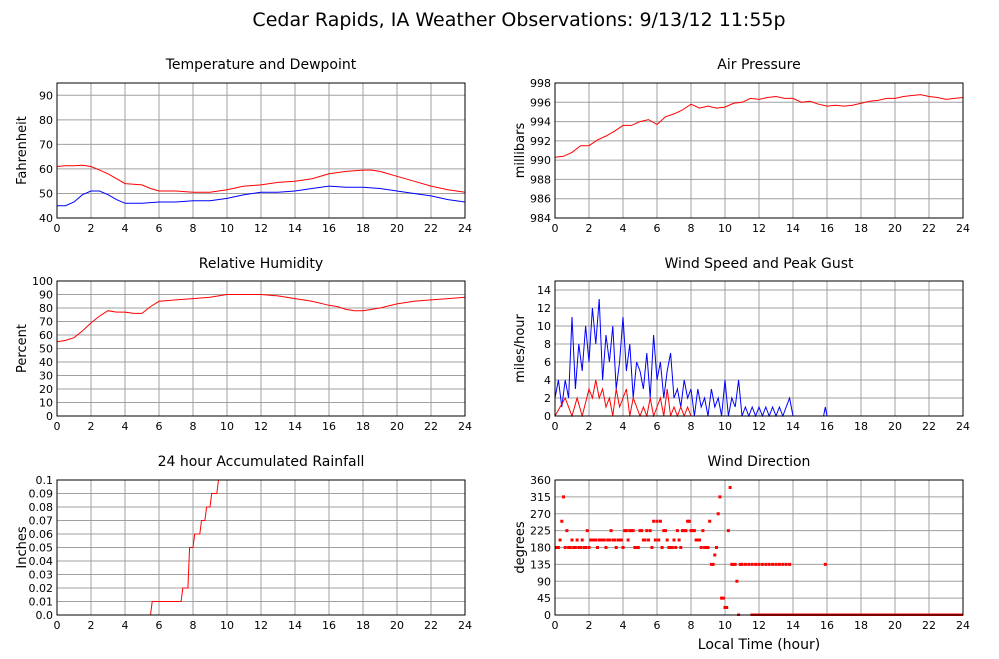 Image resolution: width=999 pixels, height=659 pixels. I want to click on y-tick-label: 70, so click(46, 322).